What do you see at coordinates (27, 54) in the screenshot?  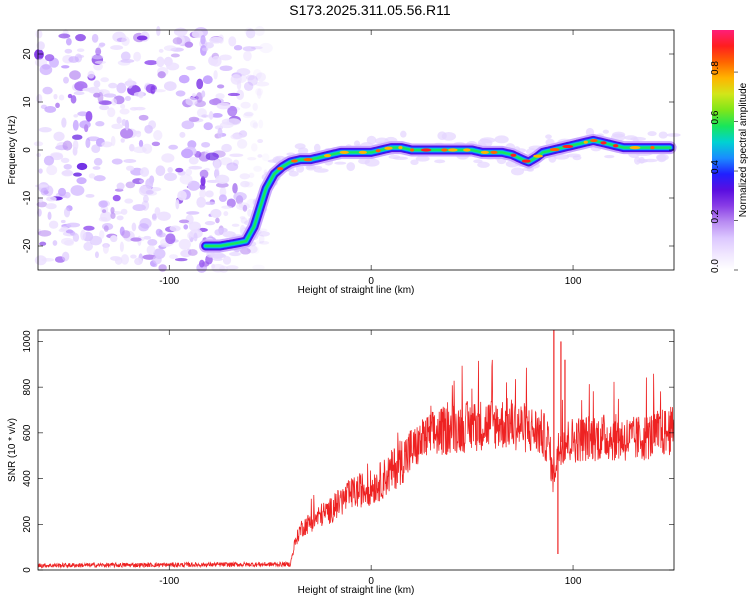 I see `spectrogram-ytick-label: 20` at bounding box center [27, 54].